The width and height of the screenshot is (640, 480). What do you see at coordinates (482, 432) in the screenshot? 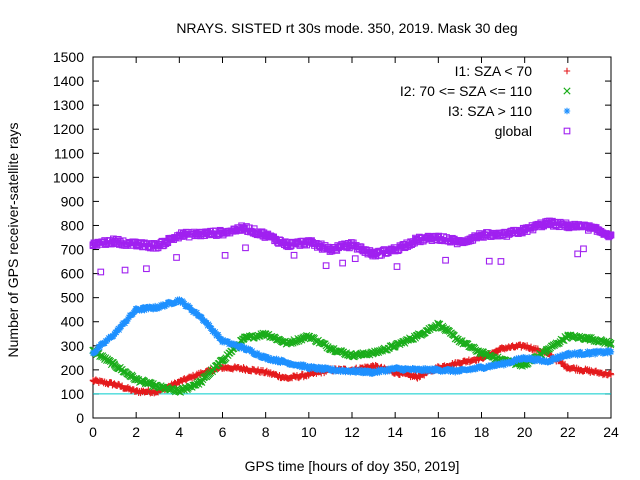
I see `x-tick-label: 18` at bounding box center [482, 432].